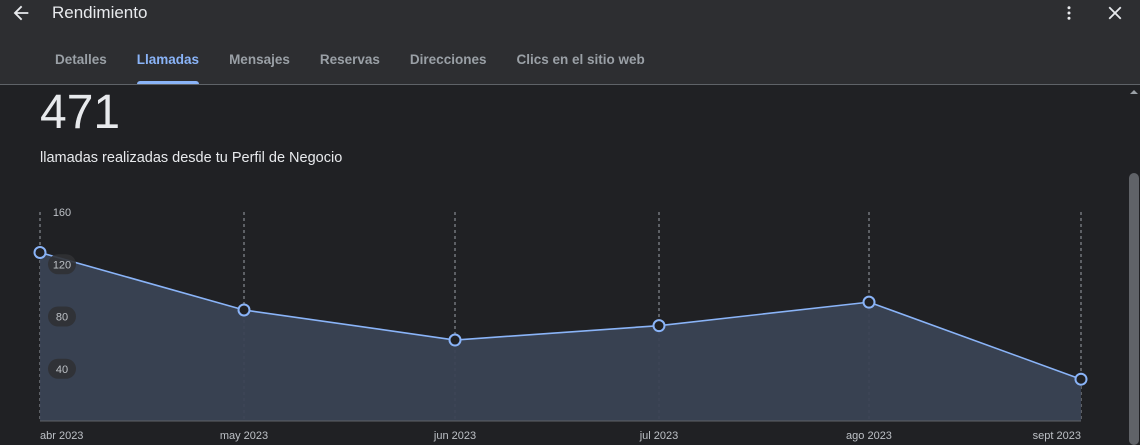 The width and height of the screenshot is (1140, 445). What do you see at coordinates (1115, 13) in the screenshot?
I see `close-icon` at bounding box center [1115, 13].